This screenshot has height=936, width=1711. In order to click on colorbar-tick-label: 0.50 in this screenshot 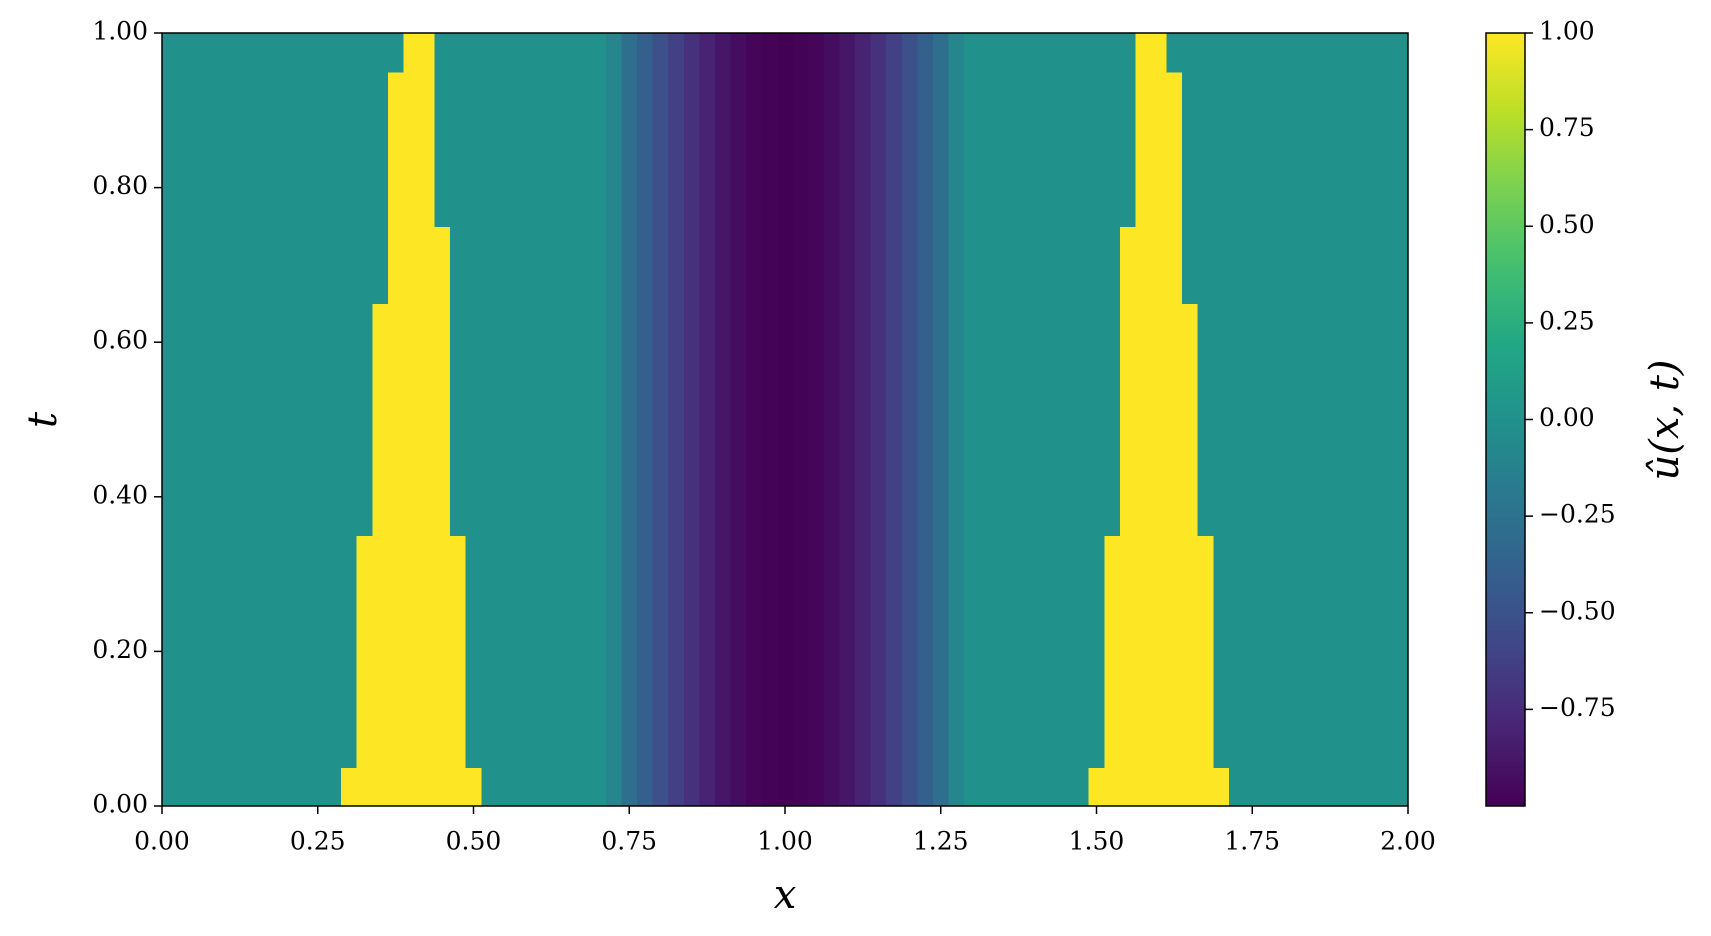, I will do `click(1567, 224)`.